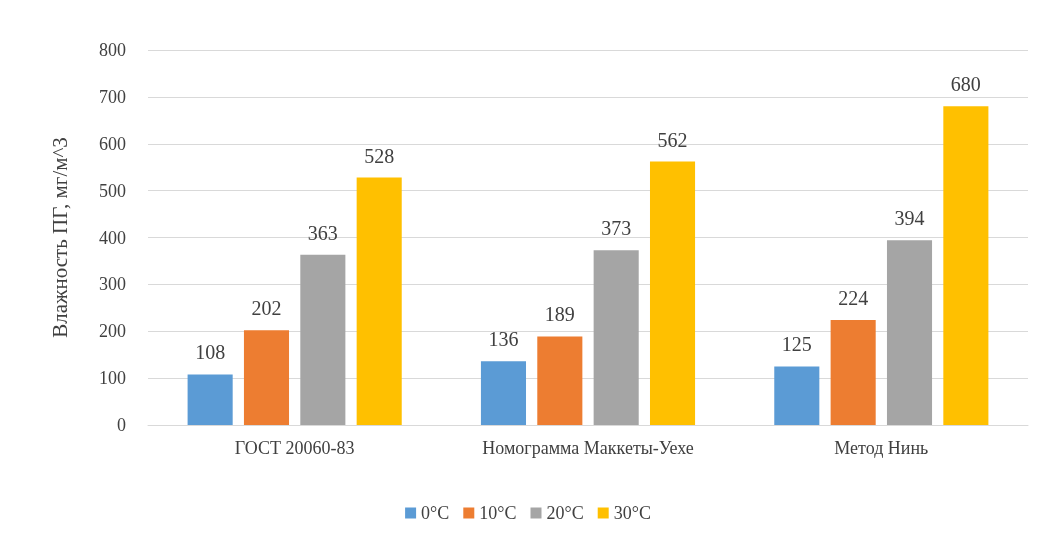 The width and height of the screenshot is (1064, 543). I want to click on legend-label: 10°C, so click(498, 513).